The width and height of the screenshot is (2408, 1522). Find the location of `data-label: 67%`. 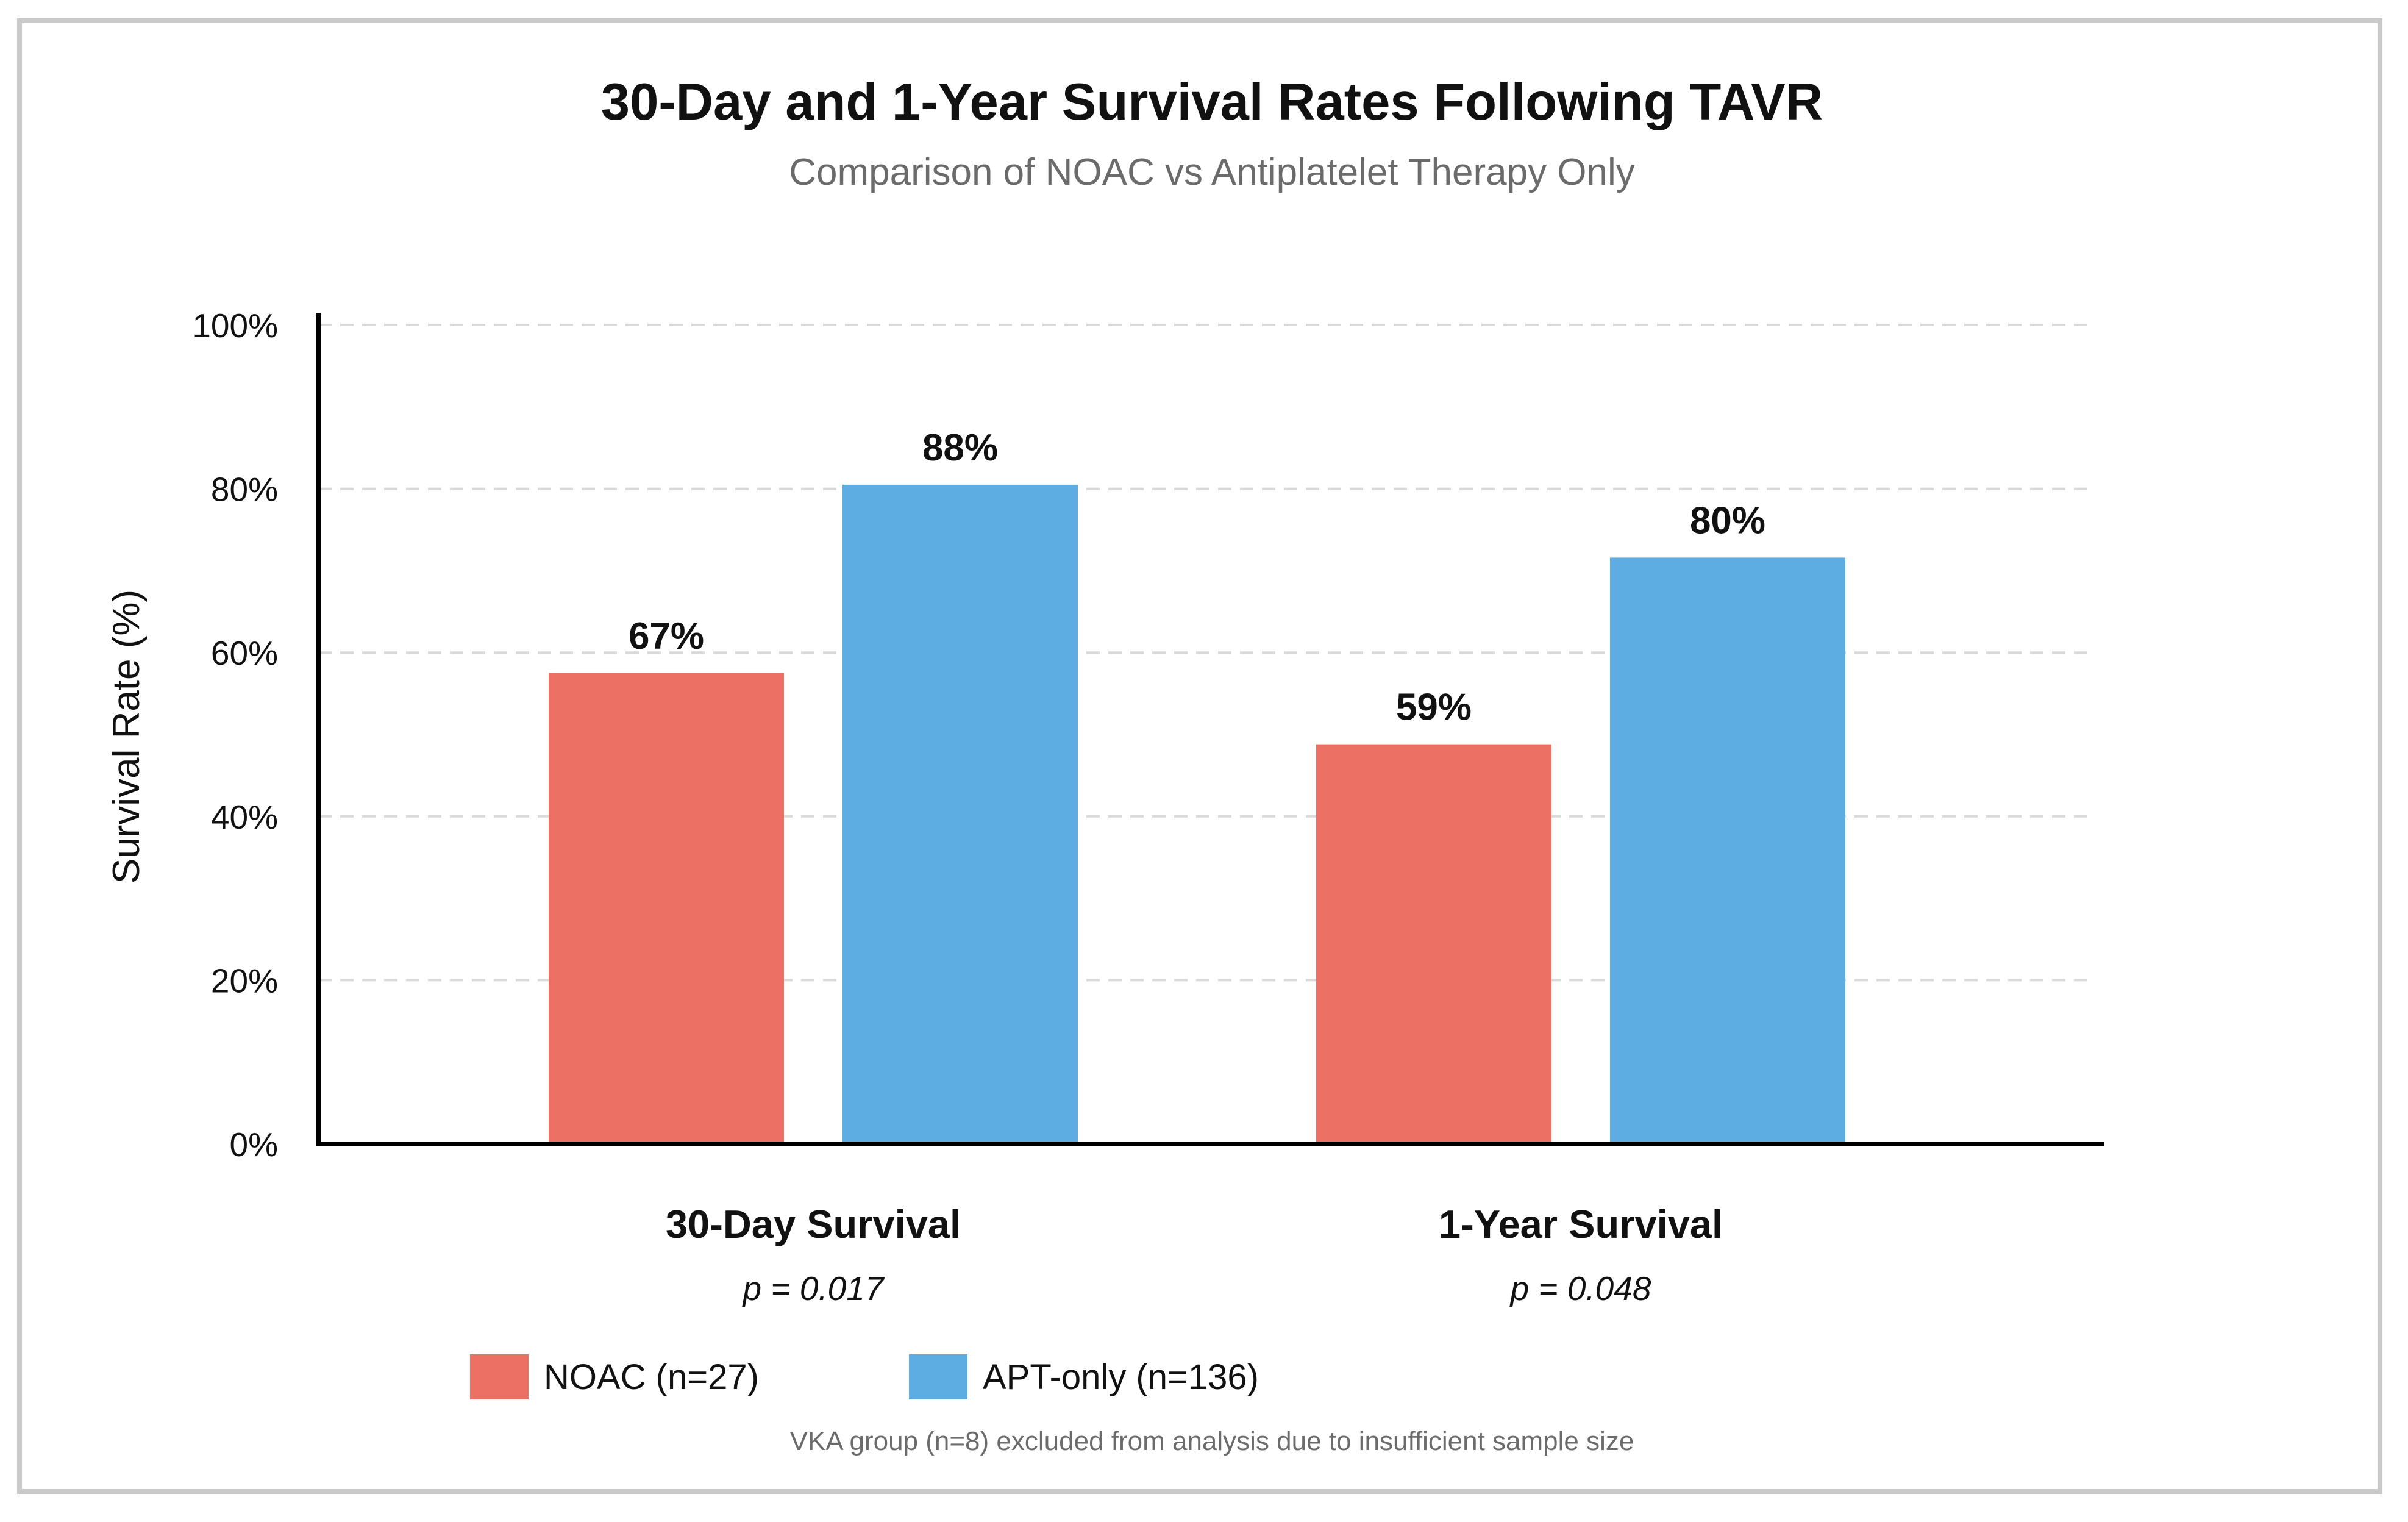

data-label: 67% is located at coordinates (666, 636).